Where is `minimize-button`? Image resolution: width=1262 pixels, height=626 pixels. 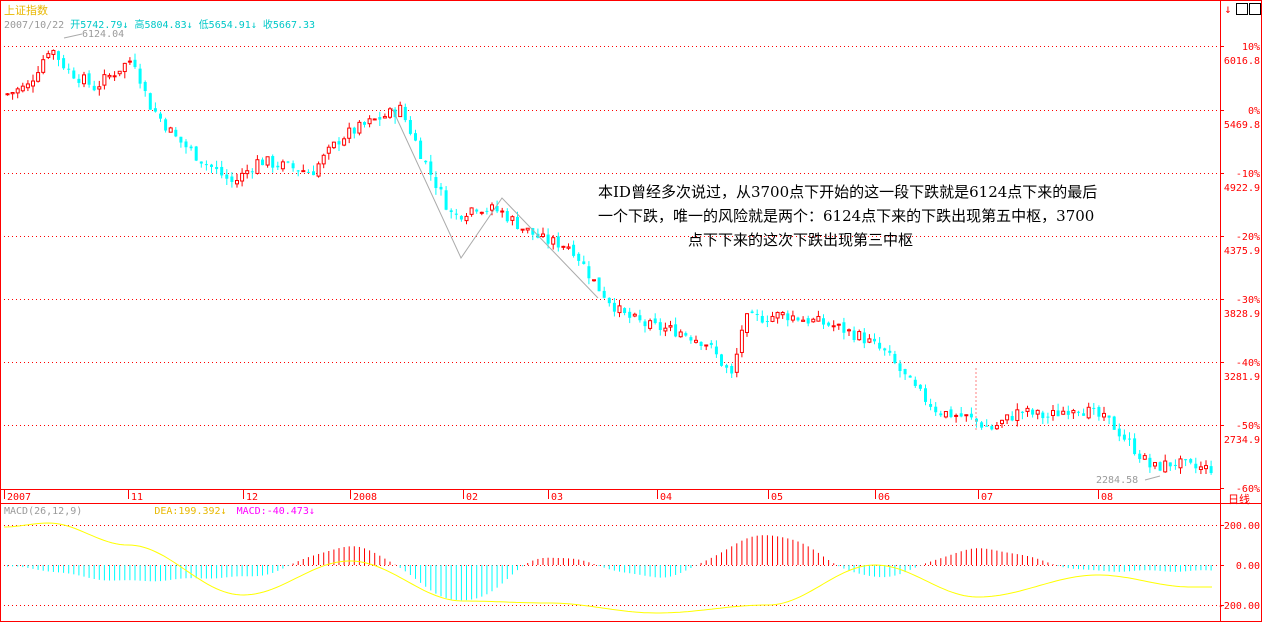
minimize-button is located at coordinates (1242, 9).